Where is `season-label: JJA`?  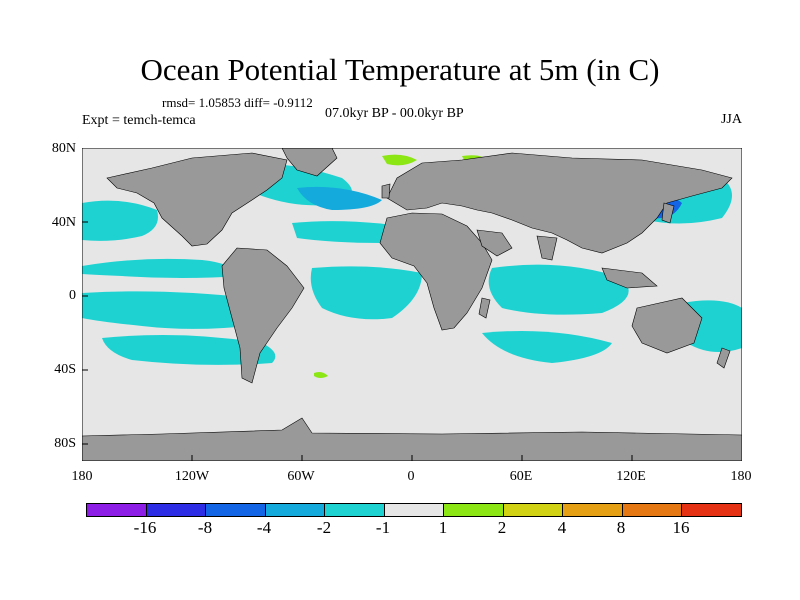 season-label: JJA is located at coordinates (731, 119).